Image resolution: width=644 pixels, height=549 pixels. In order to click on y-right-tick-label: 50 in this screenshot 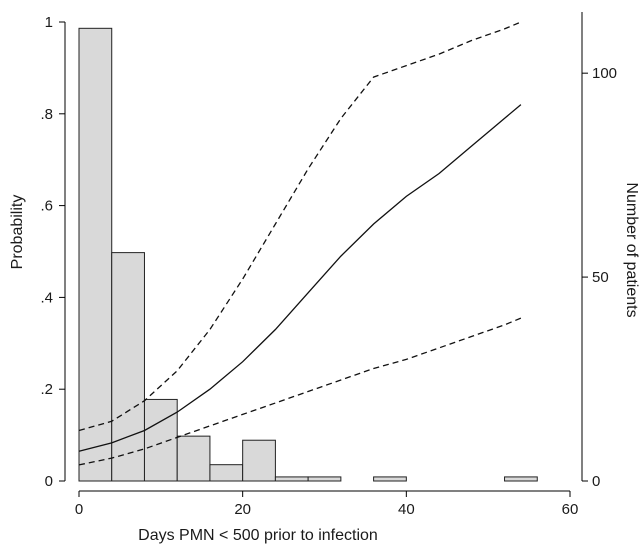, I will do `click(600, 277)`.